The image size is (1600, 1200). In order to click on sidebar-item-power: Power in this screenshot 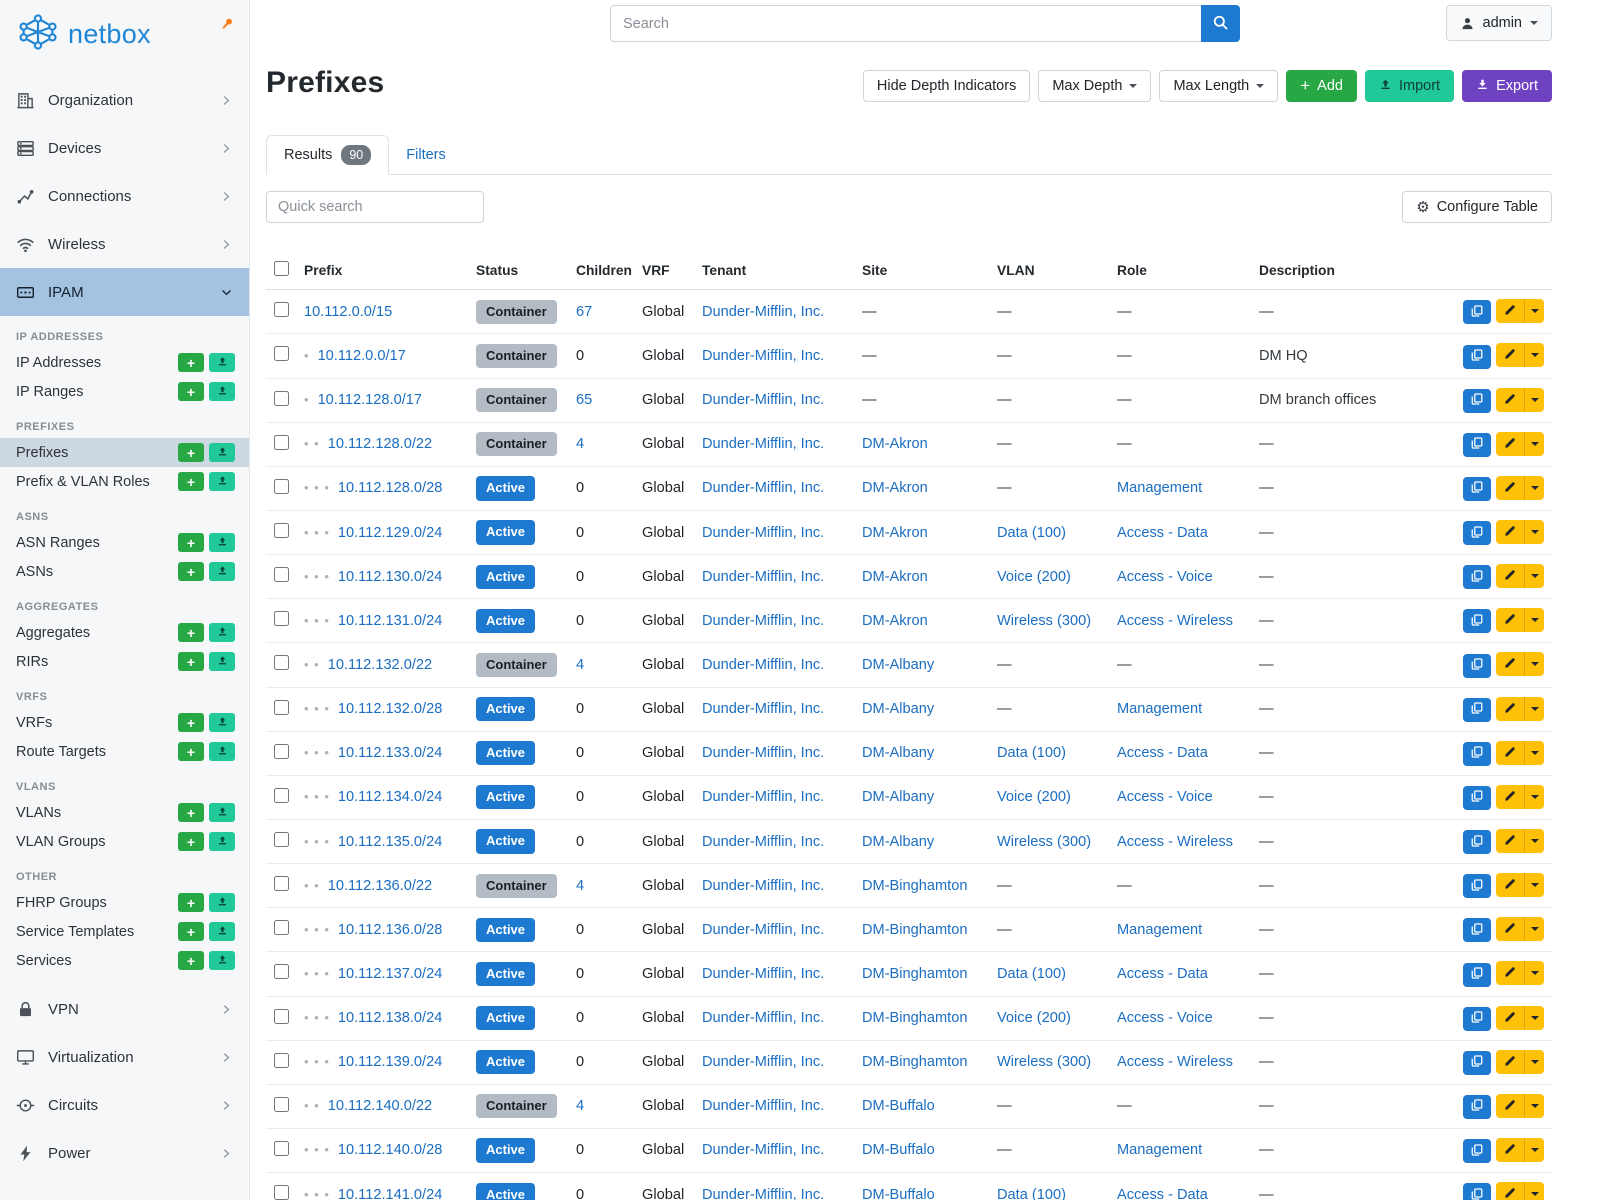, I will do `click(124, 1153)`.